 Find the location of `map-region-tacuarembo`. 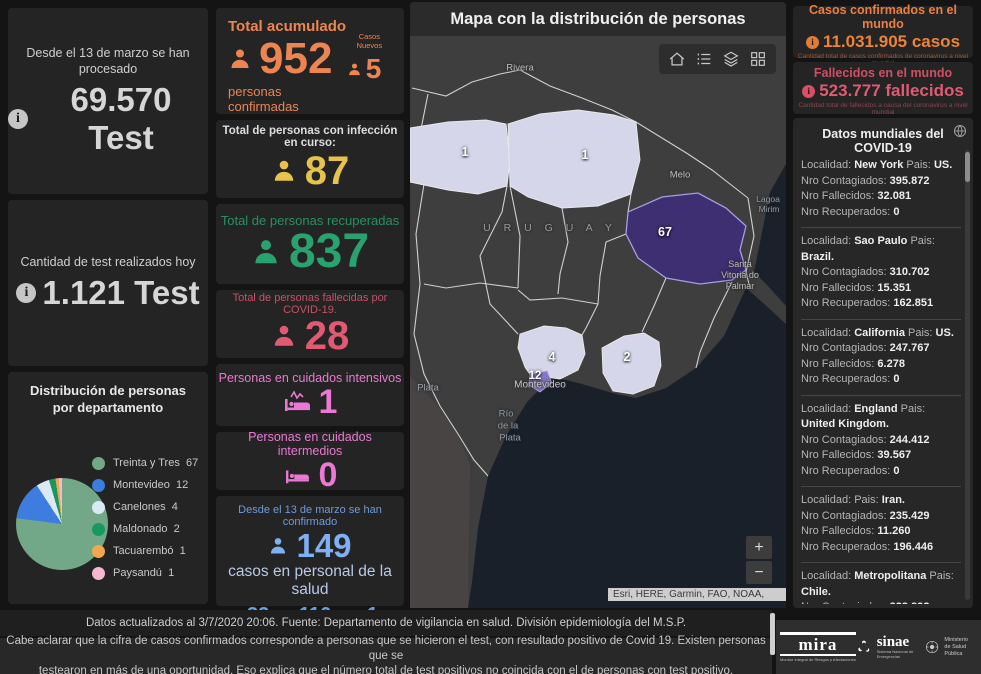

map-region-tacuarembo is located at coordinates (574, 159).